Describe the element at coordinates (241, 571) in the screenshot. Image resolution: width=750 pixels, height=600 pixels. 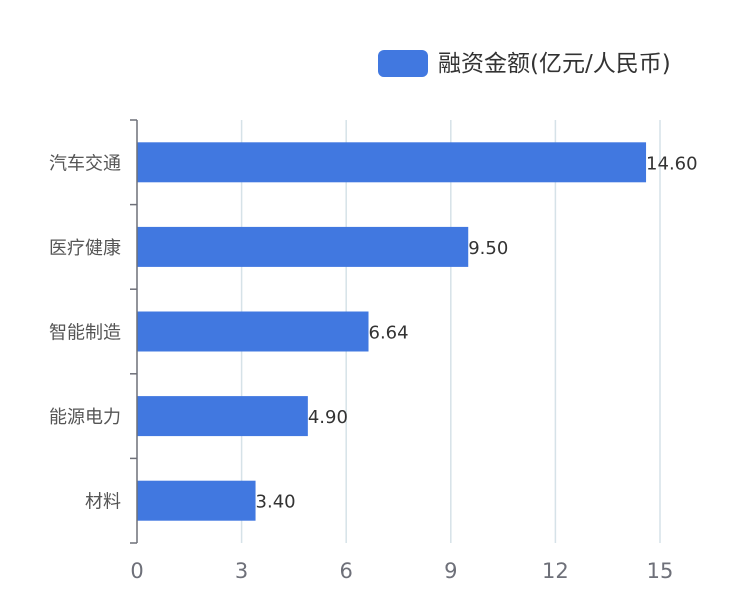
I see `x-tick-label: 3` at that location.